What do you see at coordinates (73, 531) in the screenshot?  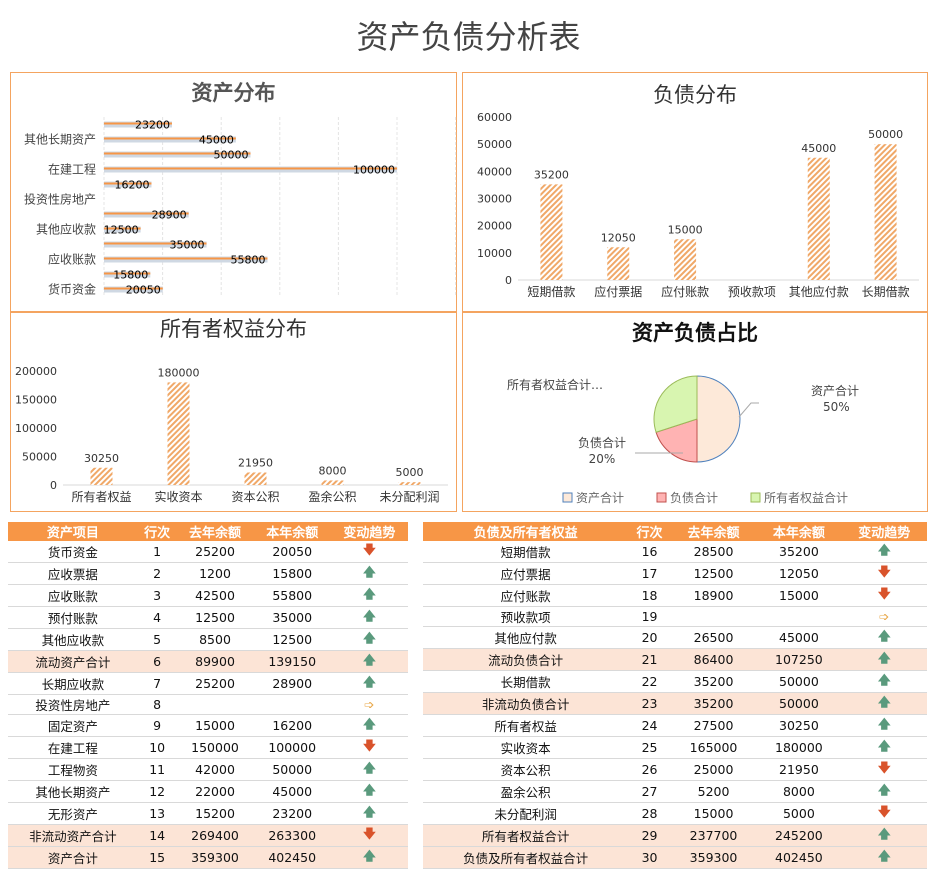 I see `column-header: 资产项目` at bounding box center [73, 531].